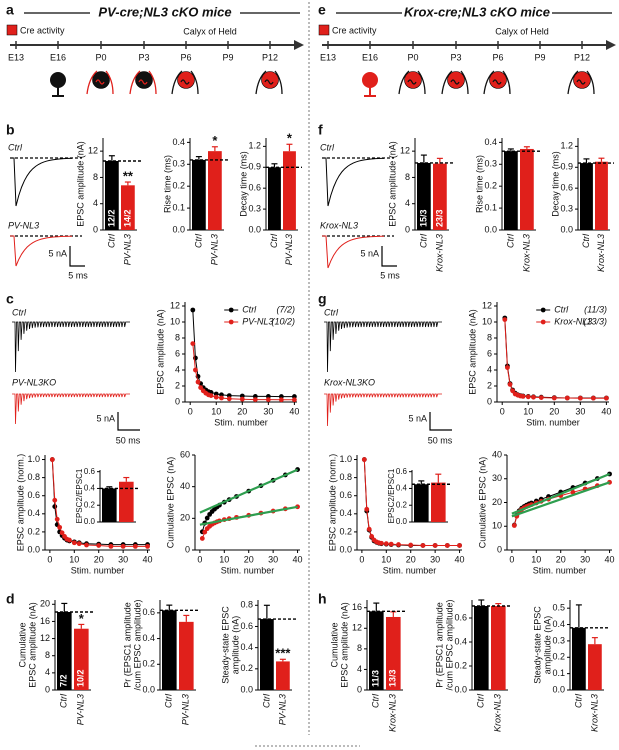  What do you see at coordinates (99, 559) in the screenshot?
I see `x-tick-label: 20` at bounding box center [99, 559].